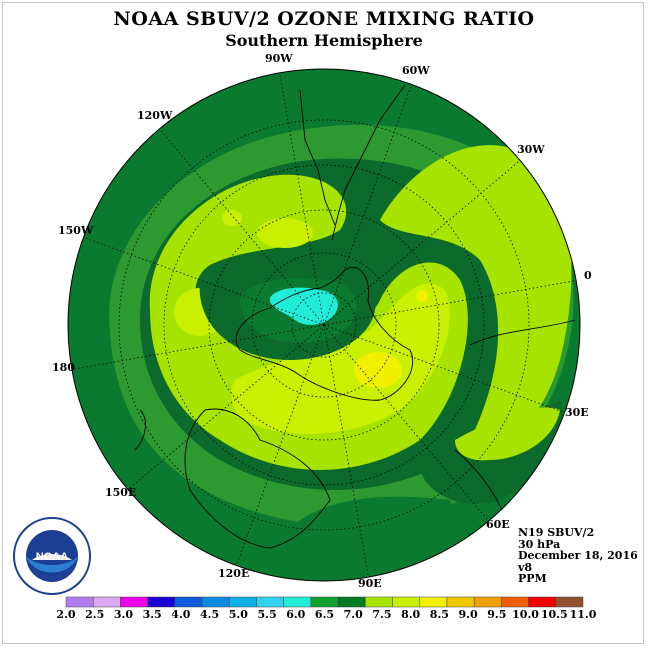  What do you see at coordinates (296, 614) in the screenshot?
I see `colorbar-label: 6.0` at bounding box center [296, 614].